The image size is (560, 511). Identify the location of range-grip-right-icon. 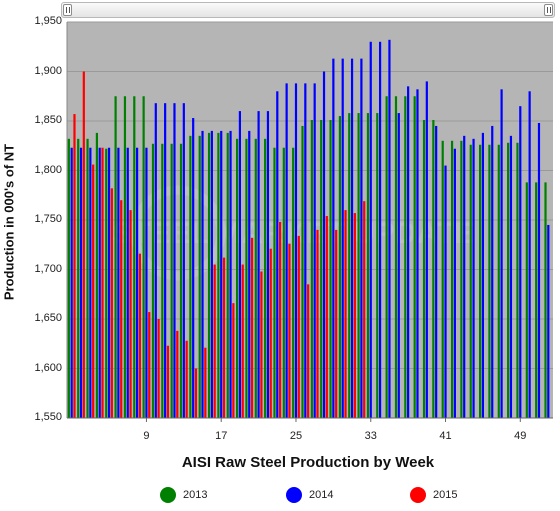
(548, 10).